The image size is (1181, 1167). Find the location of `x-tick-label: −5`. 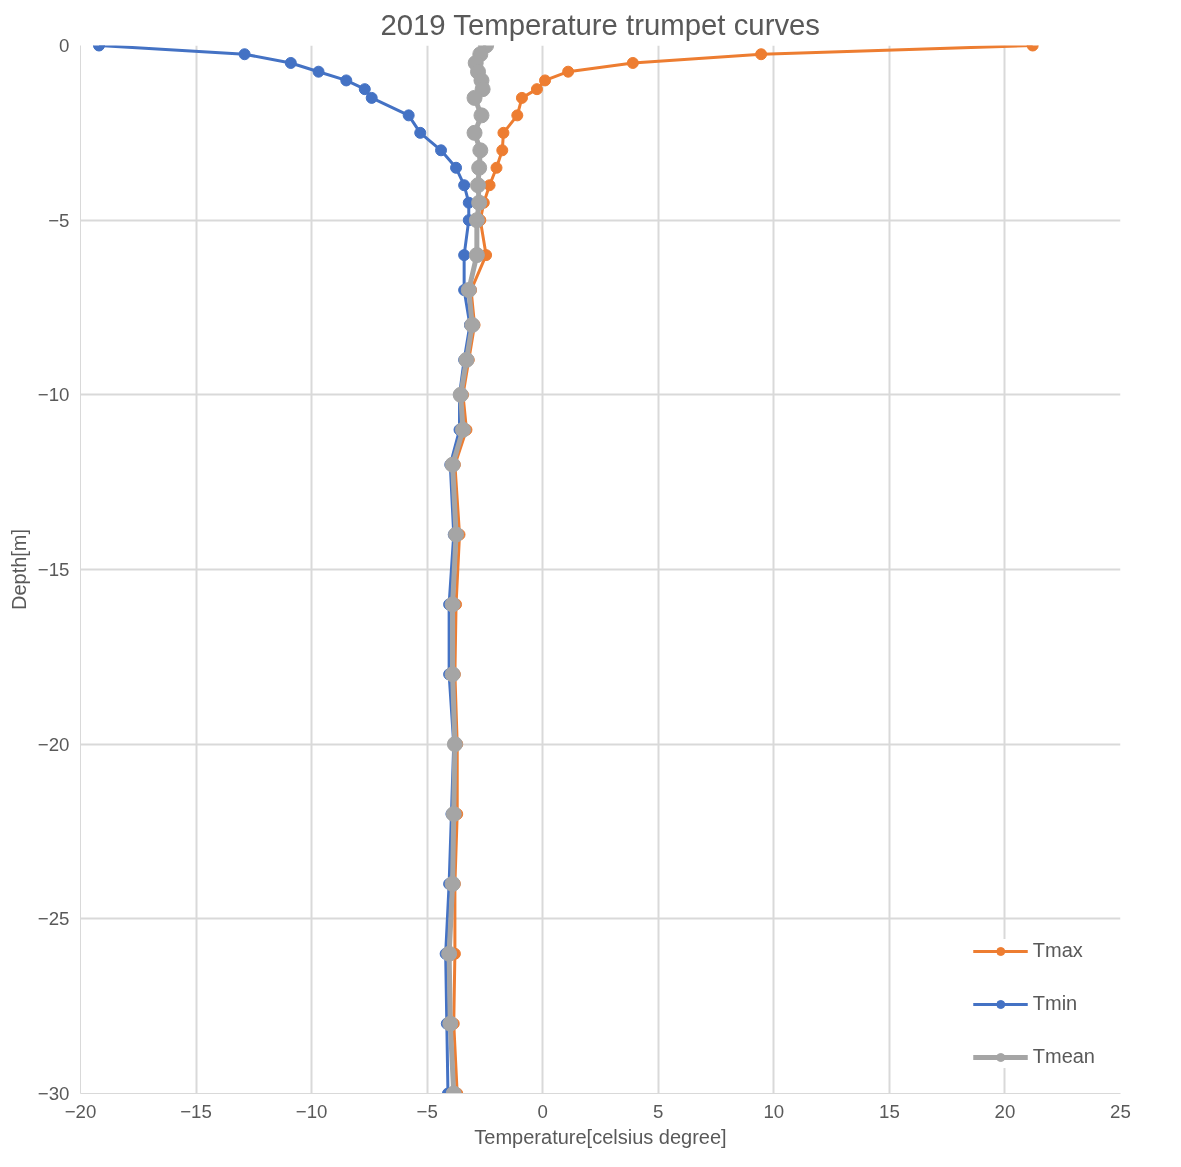

x-tick-label: −5 is located at coordinates (427, 1111).